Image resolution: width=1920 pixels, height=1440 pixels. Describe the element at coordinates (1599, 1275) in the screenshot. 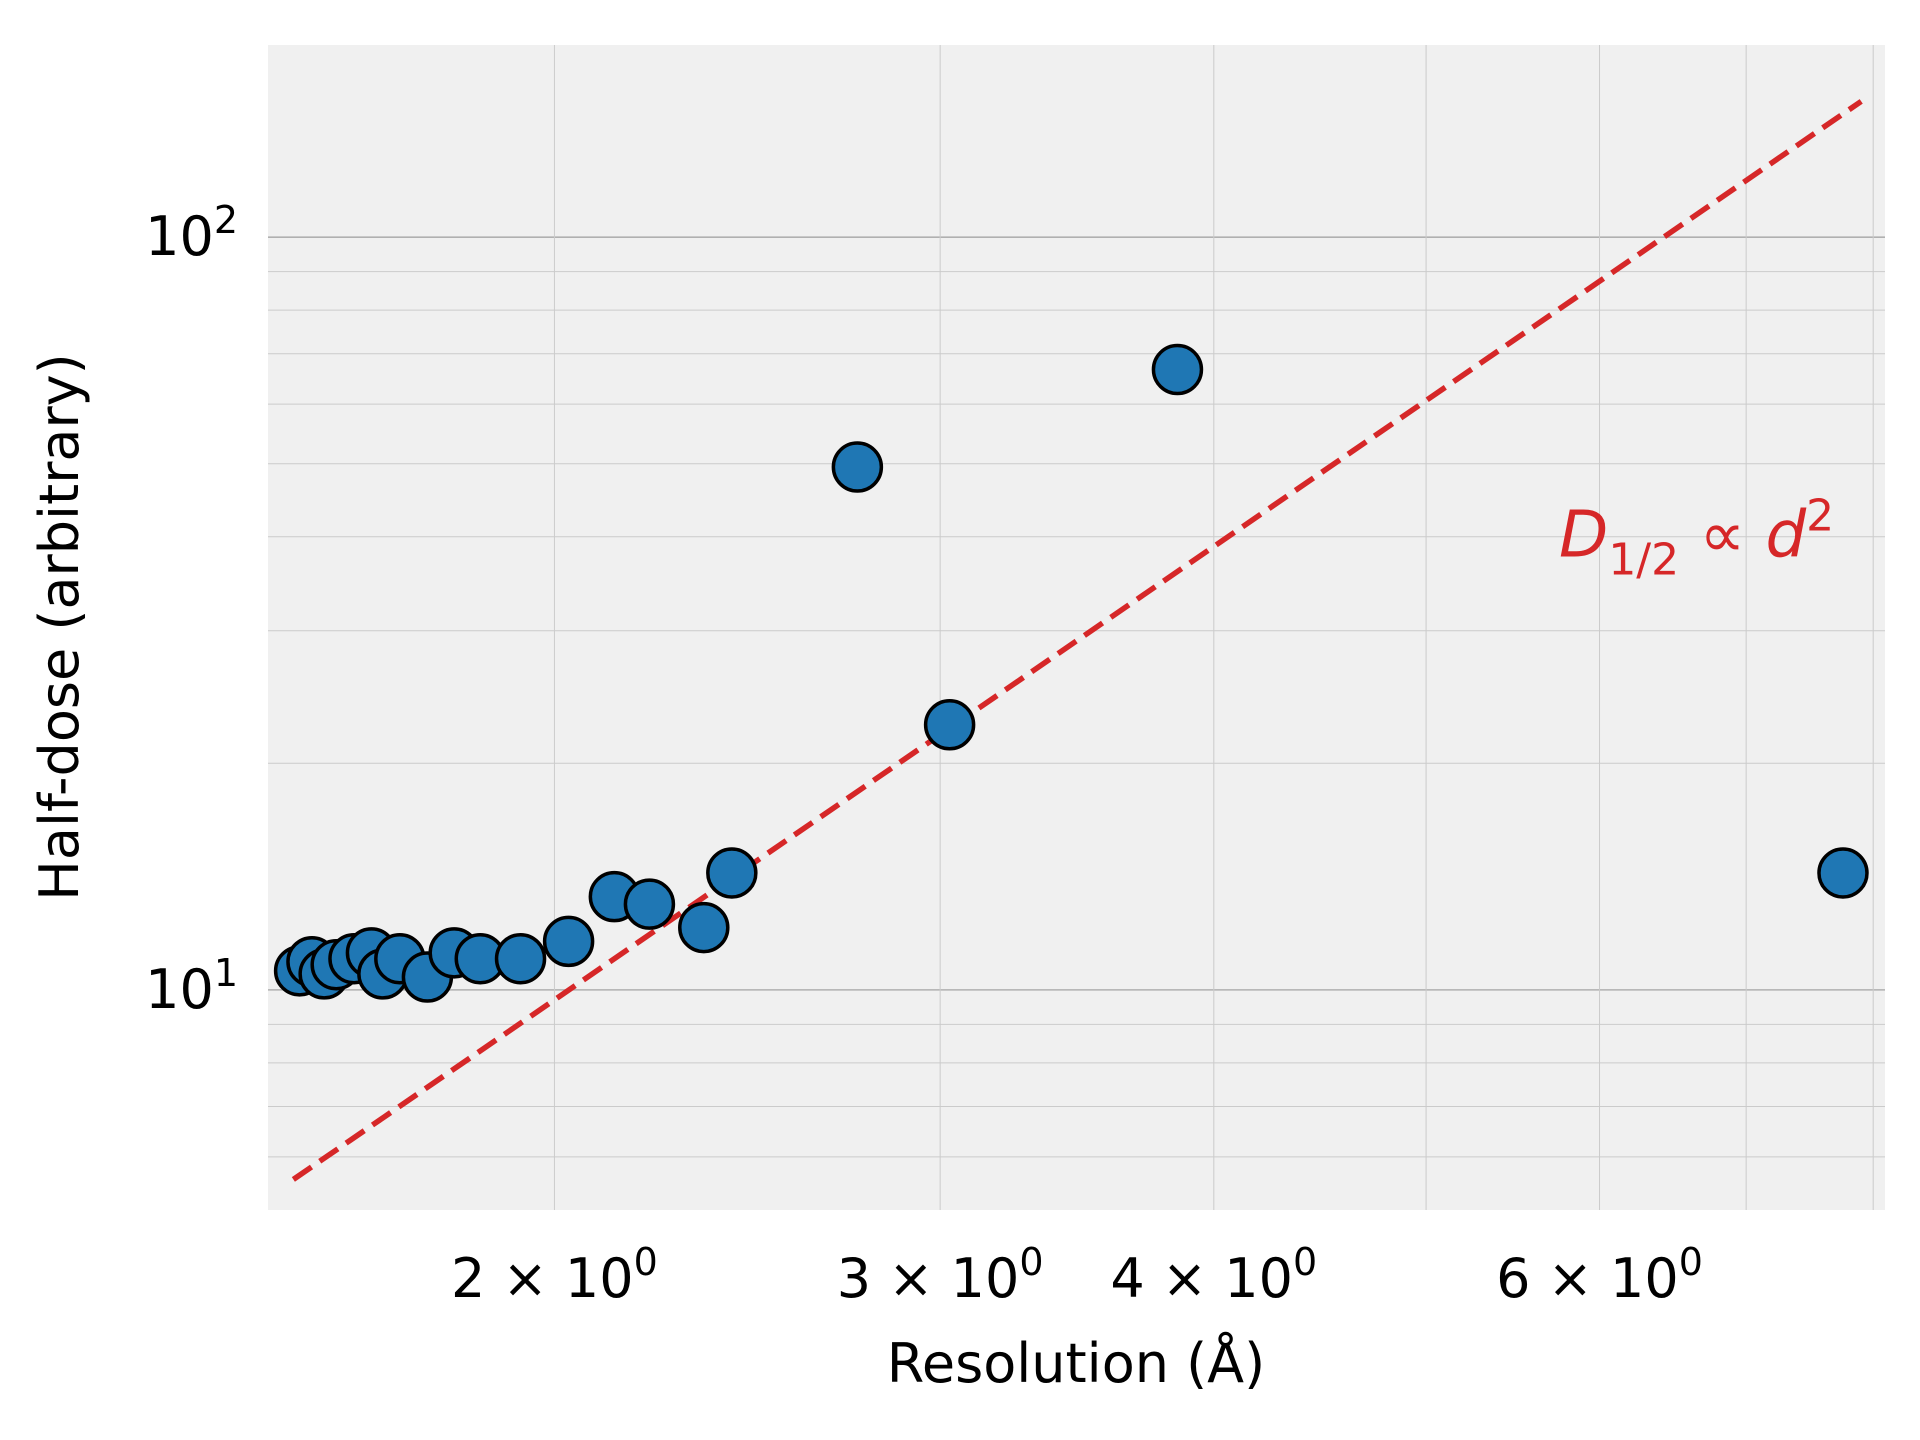

I see `x-tick-label: 6 × 100` at that location.